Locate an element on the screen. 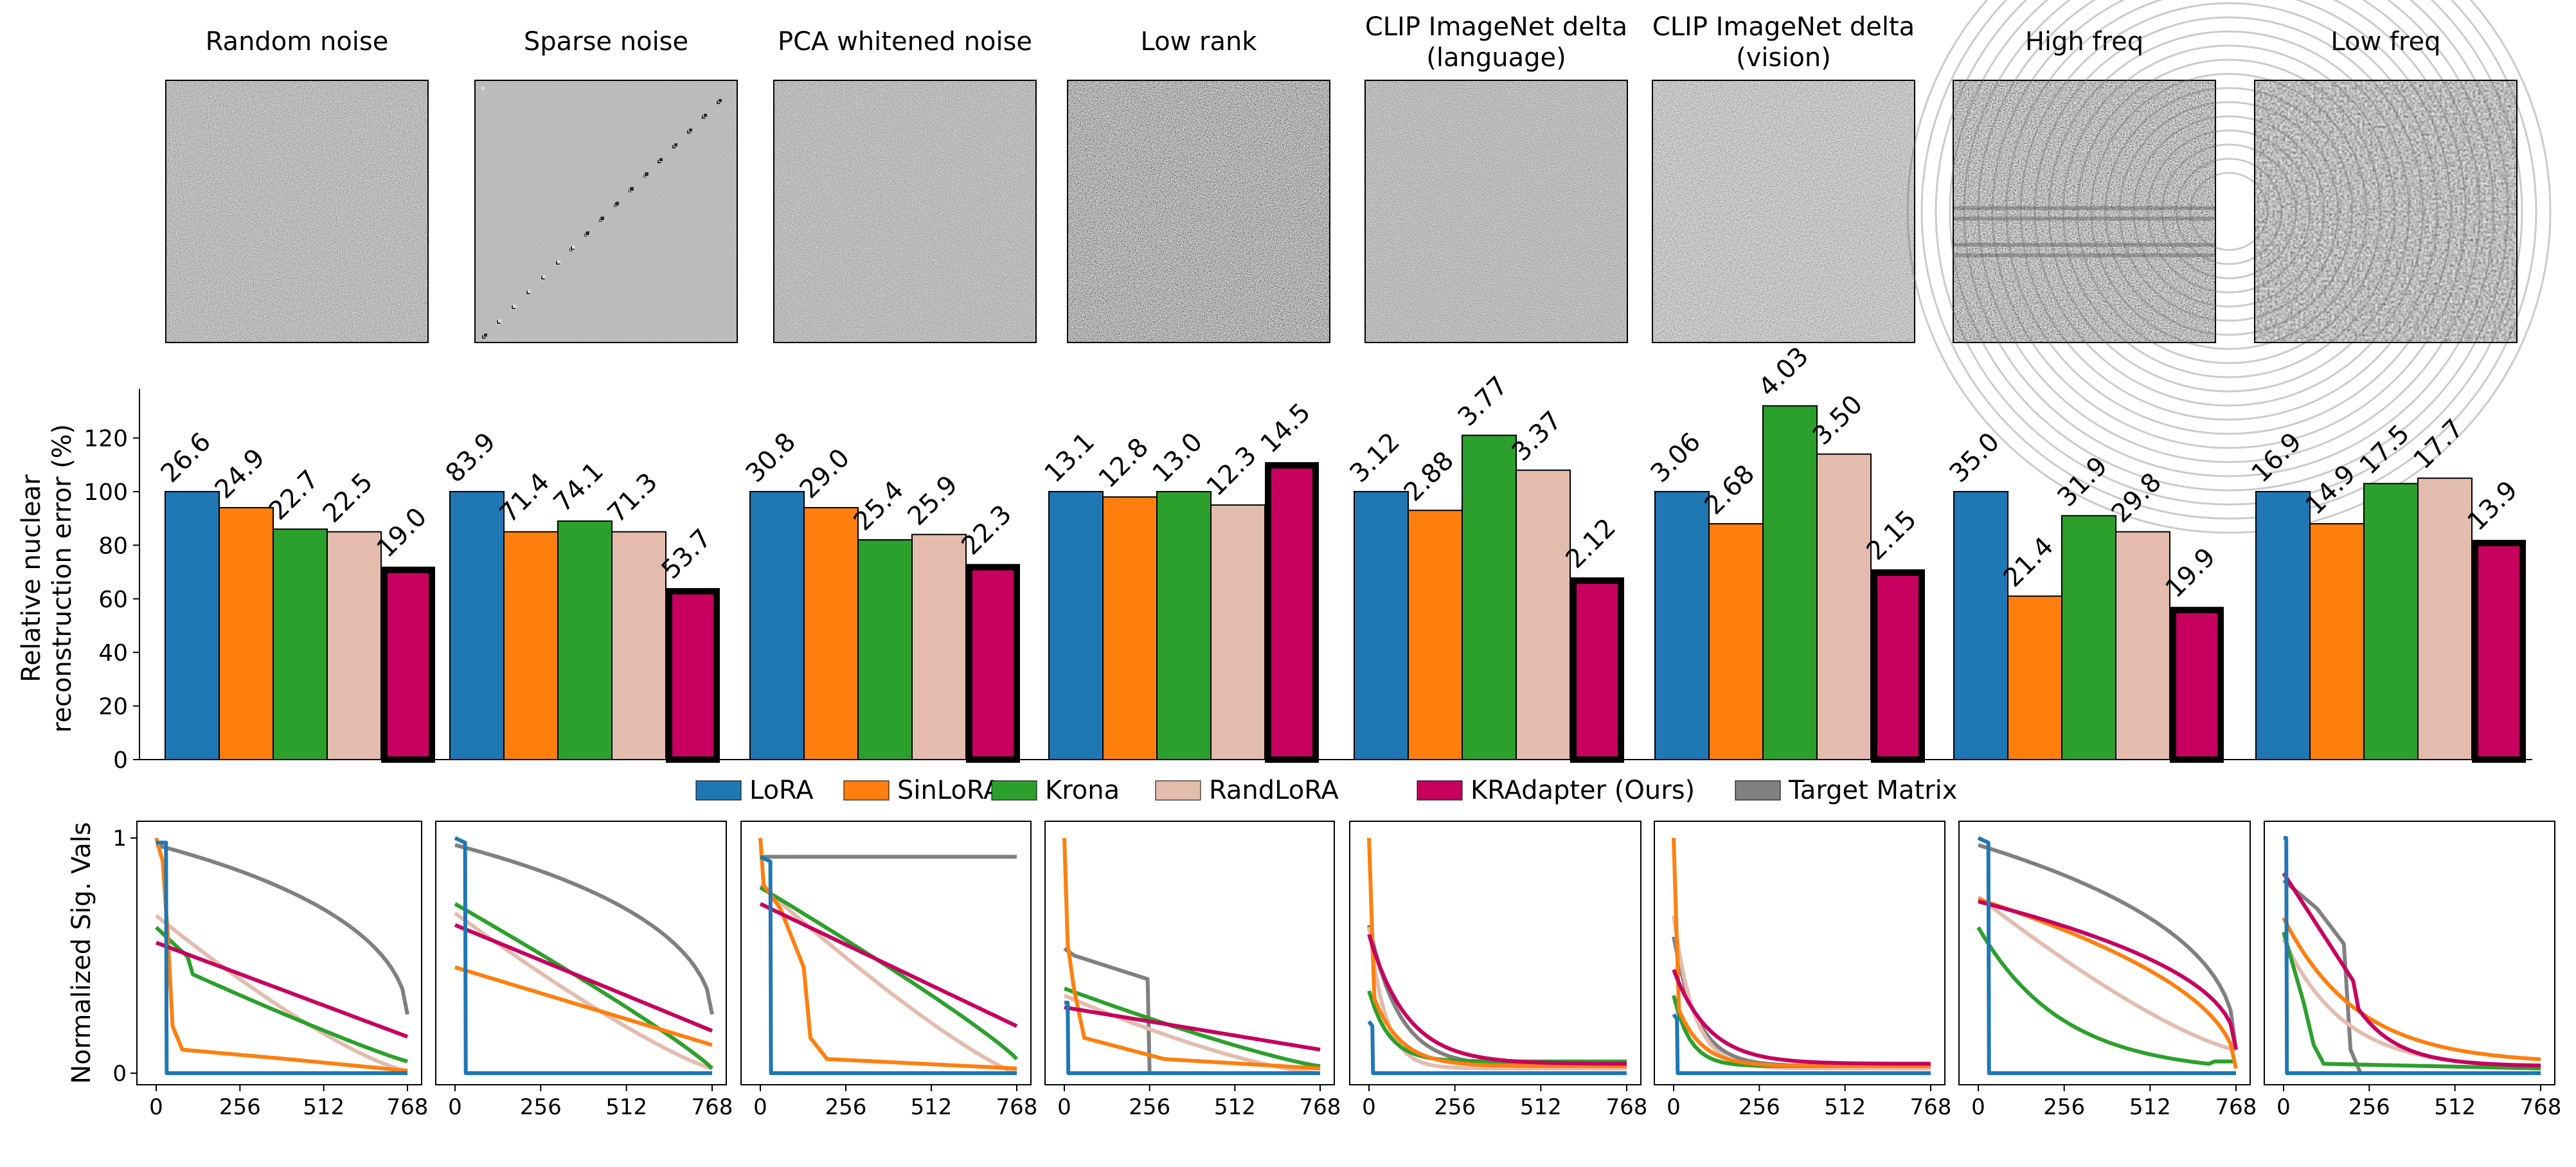  bar-value-label: 3.12 is located at coordinates (1375, 458).